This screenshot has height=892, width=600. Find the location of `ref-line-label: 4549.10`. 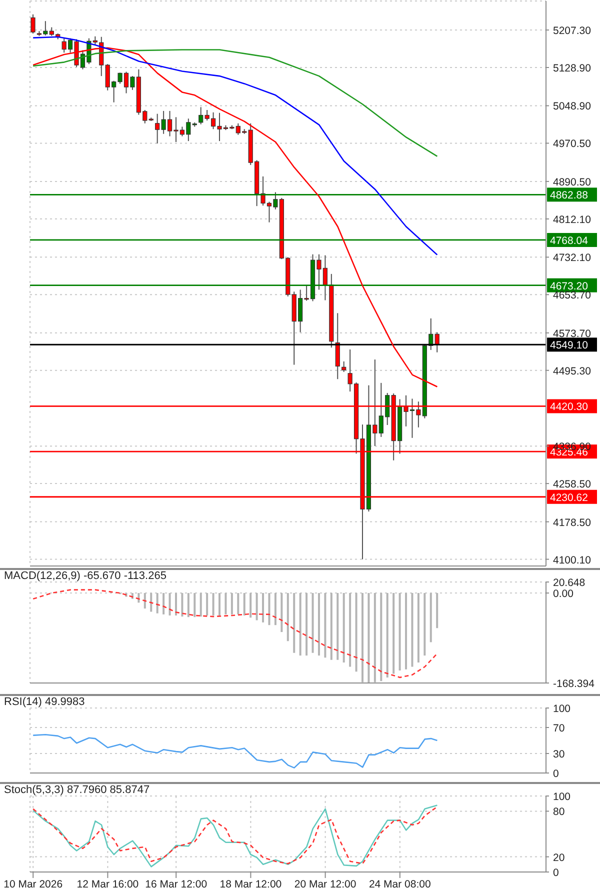

ref-line-label: 4549.10 is located at coordinates (569, 346).